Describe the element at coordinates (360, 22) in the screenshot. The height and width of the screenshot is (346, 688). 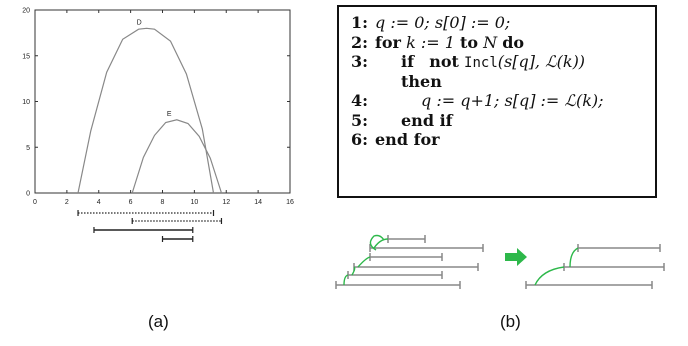
I see `line-number: 1:` at that location.